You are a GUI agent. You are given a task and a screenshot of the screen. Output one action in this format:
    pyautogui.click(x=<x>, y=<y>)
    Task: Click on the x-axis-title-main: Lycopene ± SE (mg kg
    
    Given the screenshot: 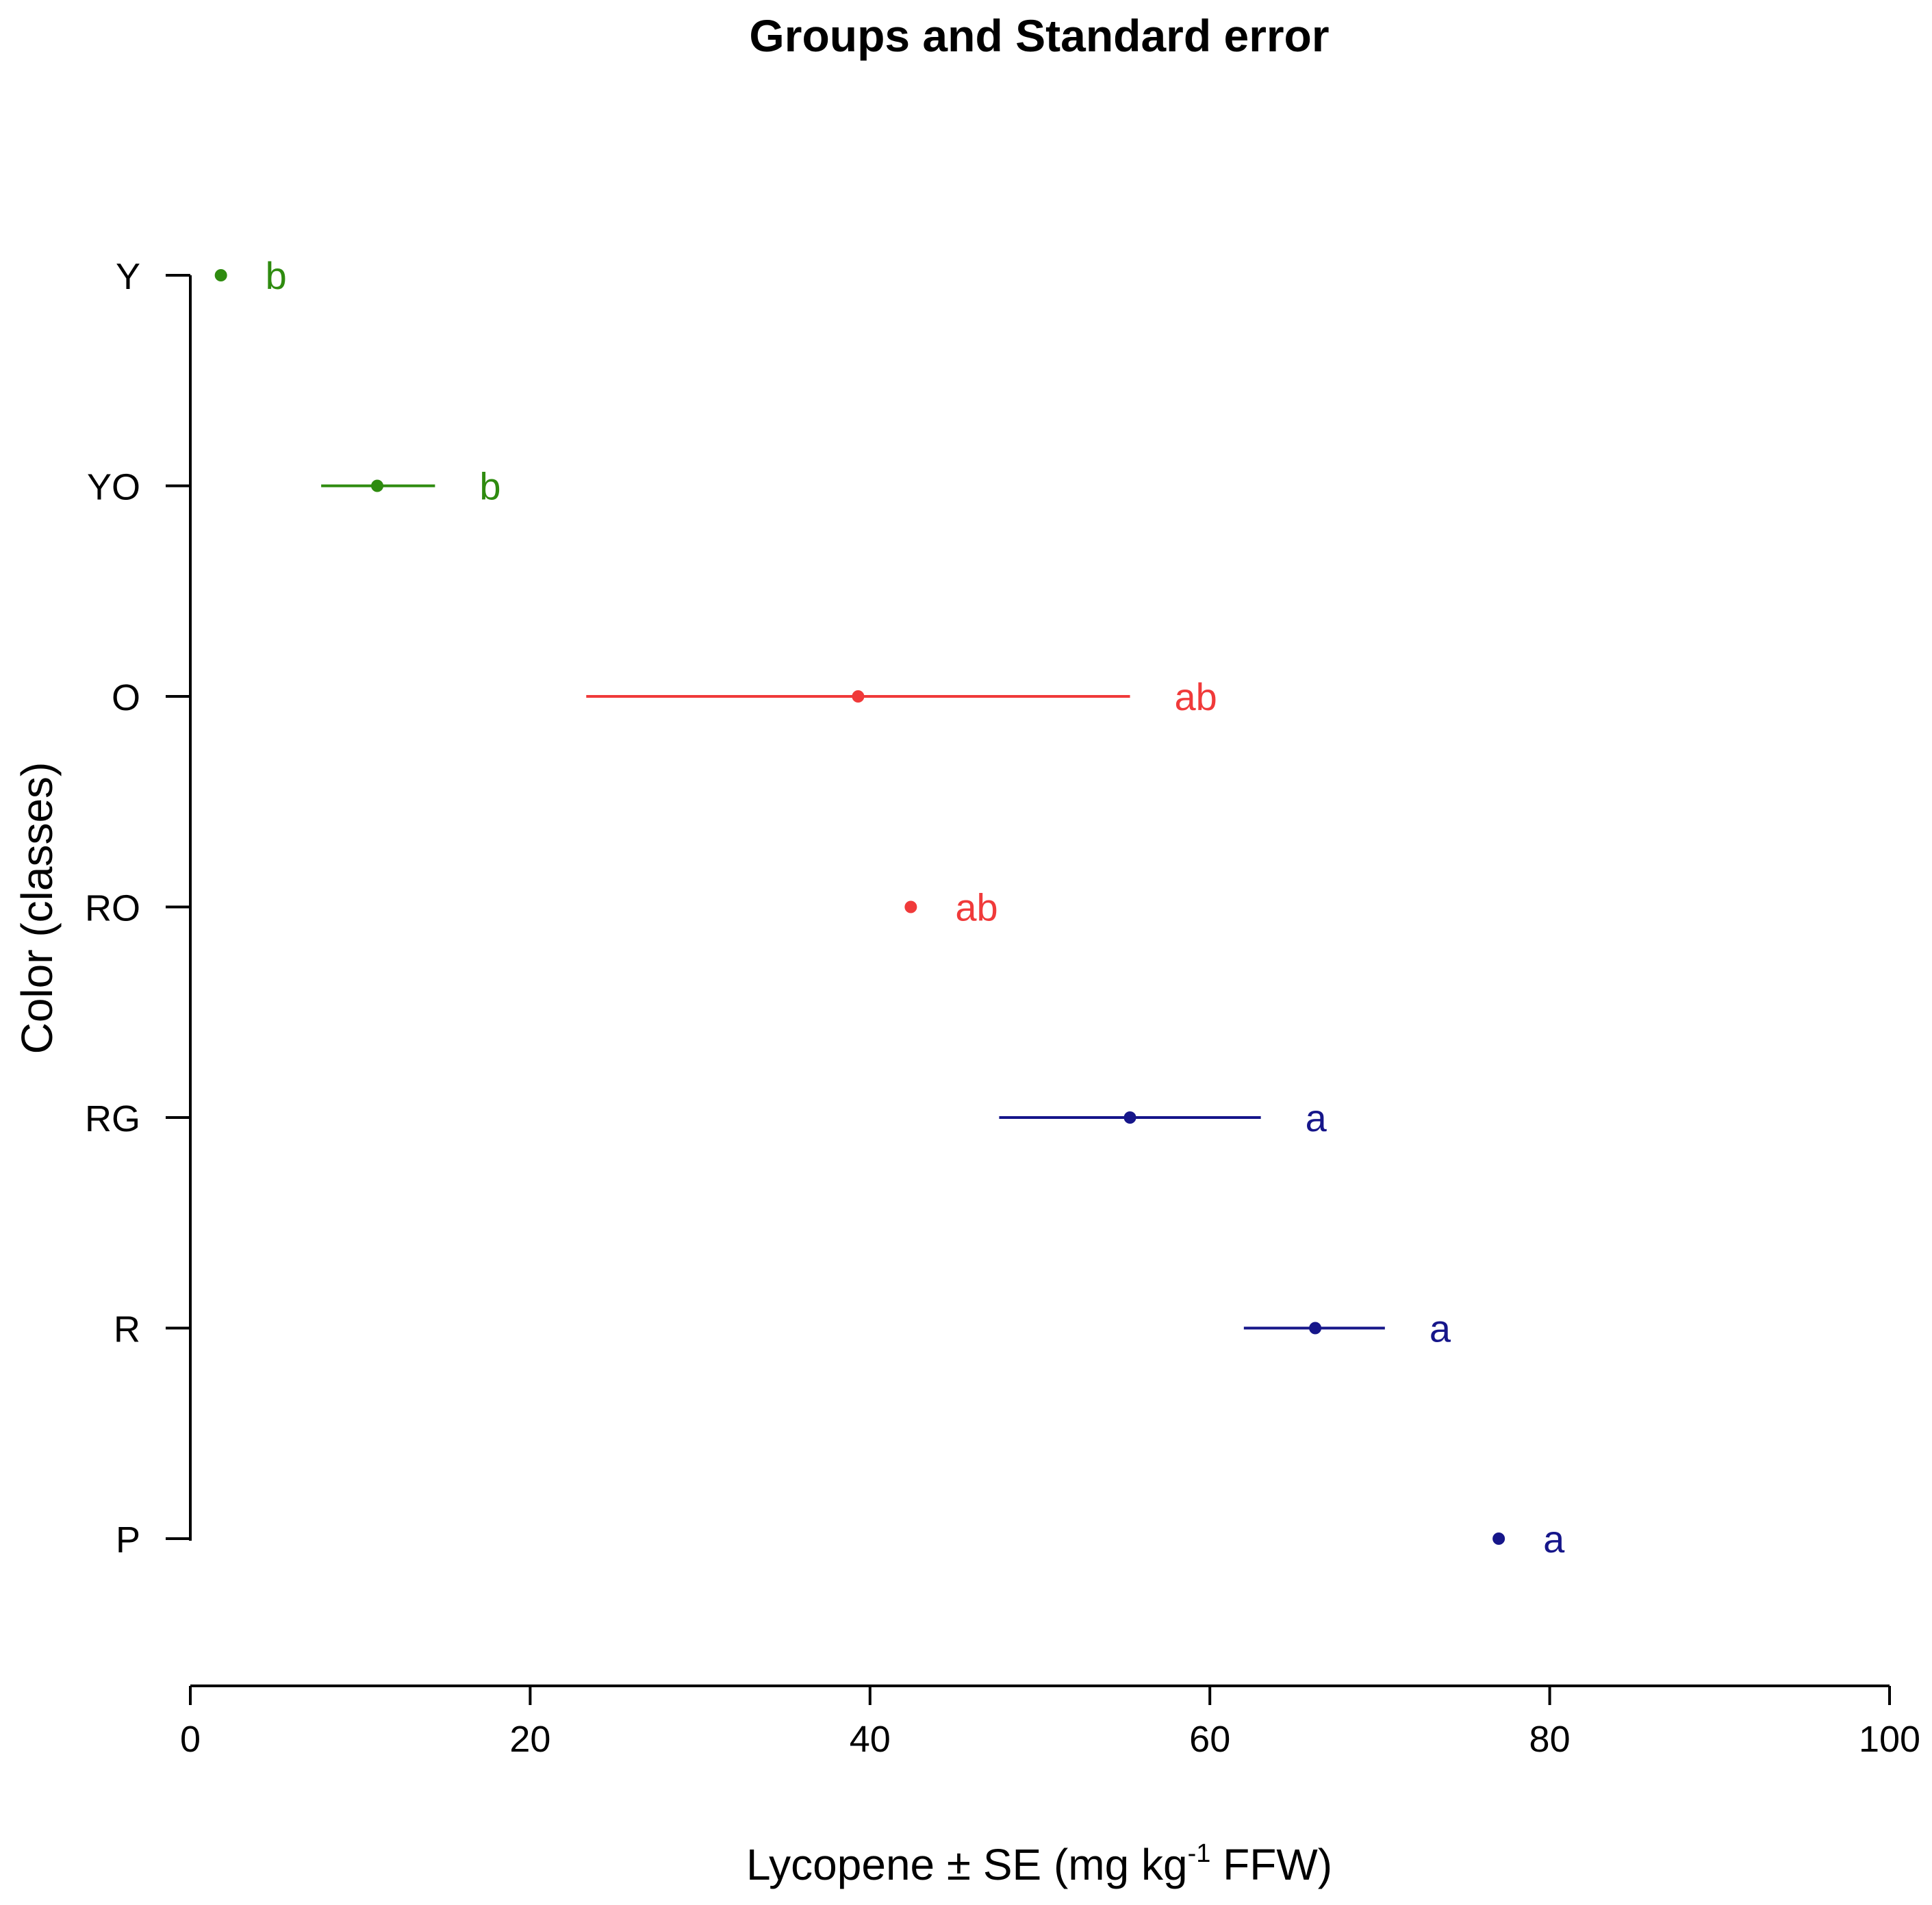 What is the action you would take?
    pyautogui.click(x=967, y=1864)
    